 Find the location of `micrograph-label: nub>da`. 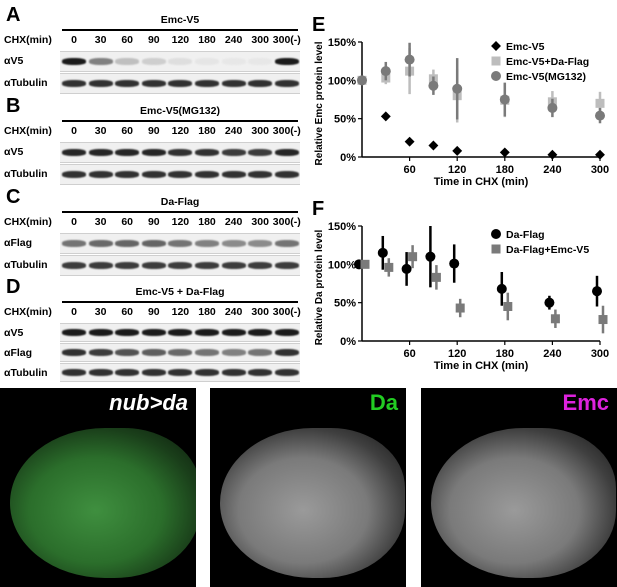

micrograph-label: nub>da is located at coordinates (148, 402).